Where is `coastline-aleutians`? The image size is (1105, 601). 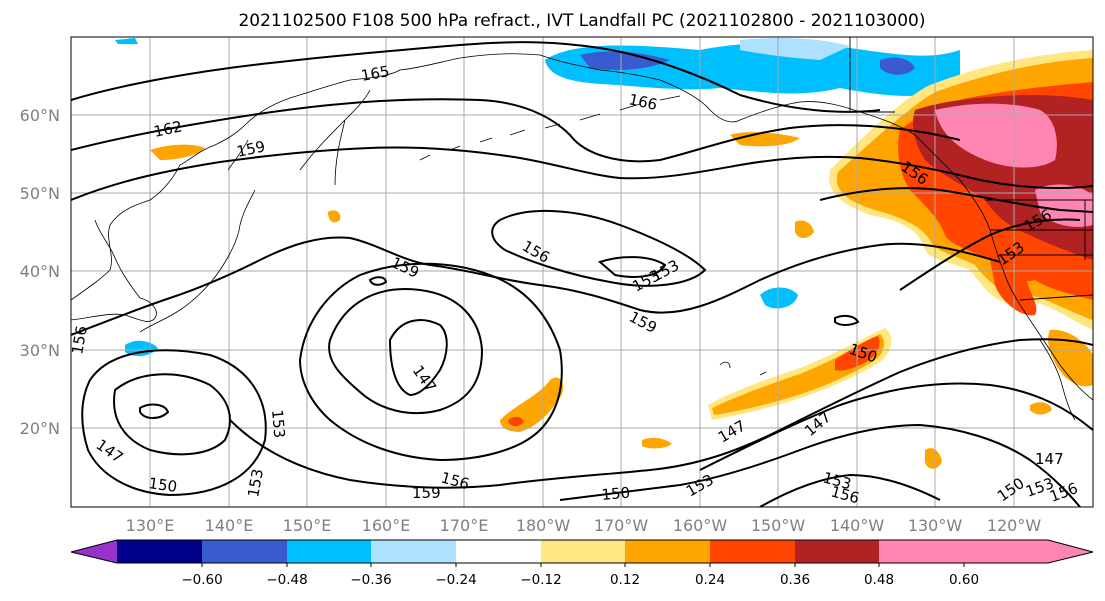
coastline-aleutians is located at coordinates (550, 128).